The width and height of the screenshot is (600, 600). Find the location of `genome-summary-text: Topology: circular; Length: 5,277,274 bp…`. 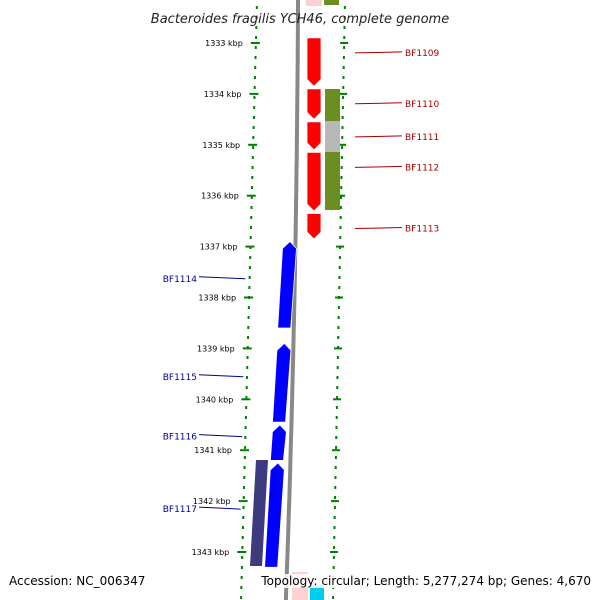

genome-summary-text: Topology: circular; Length: 5,277,274 bp… is located at coordinates (426, 581).